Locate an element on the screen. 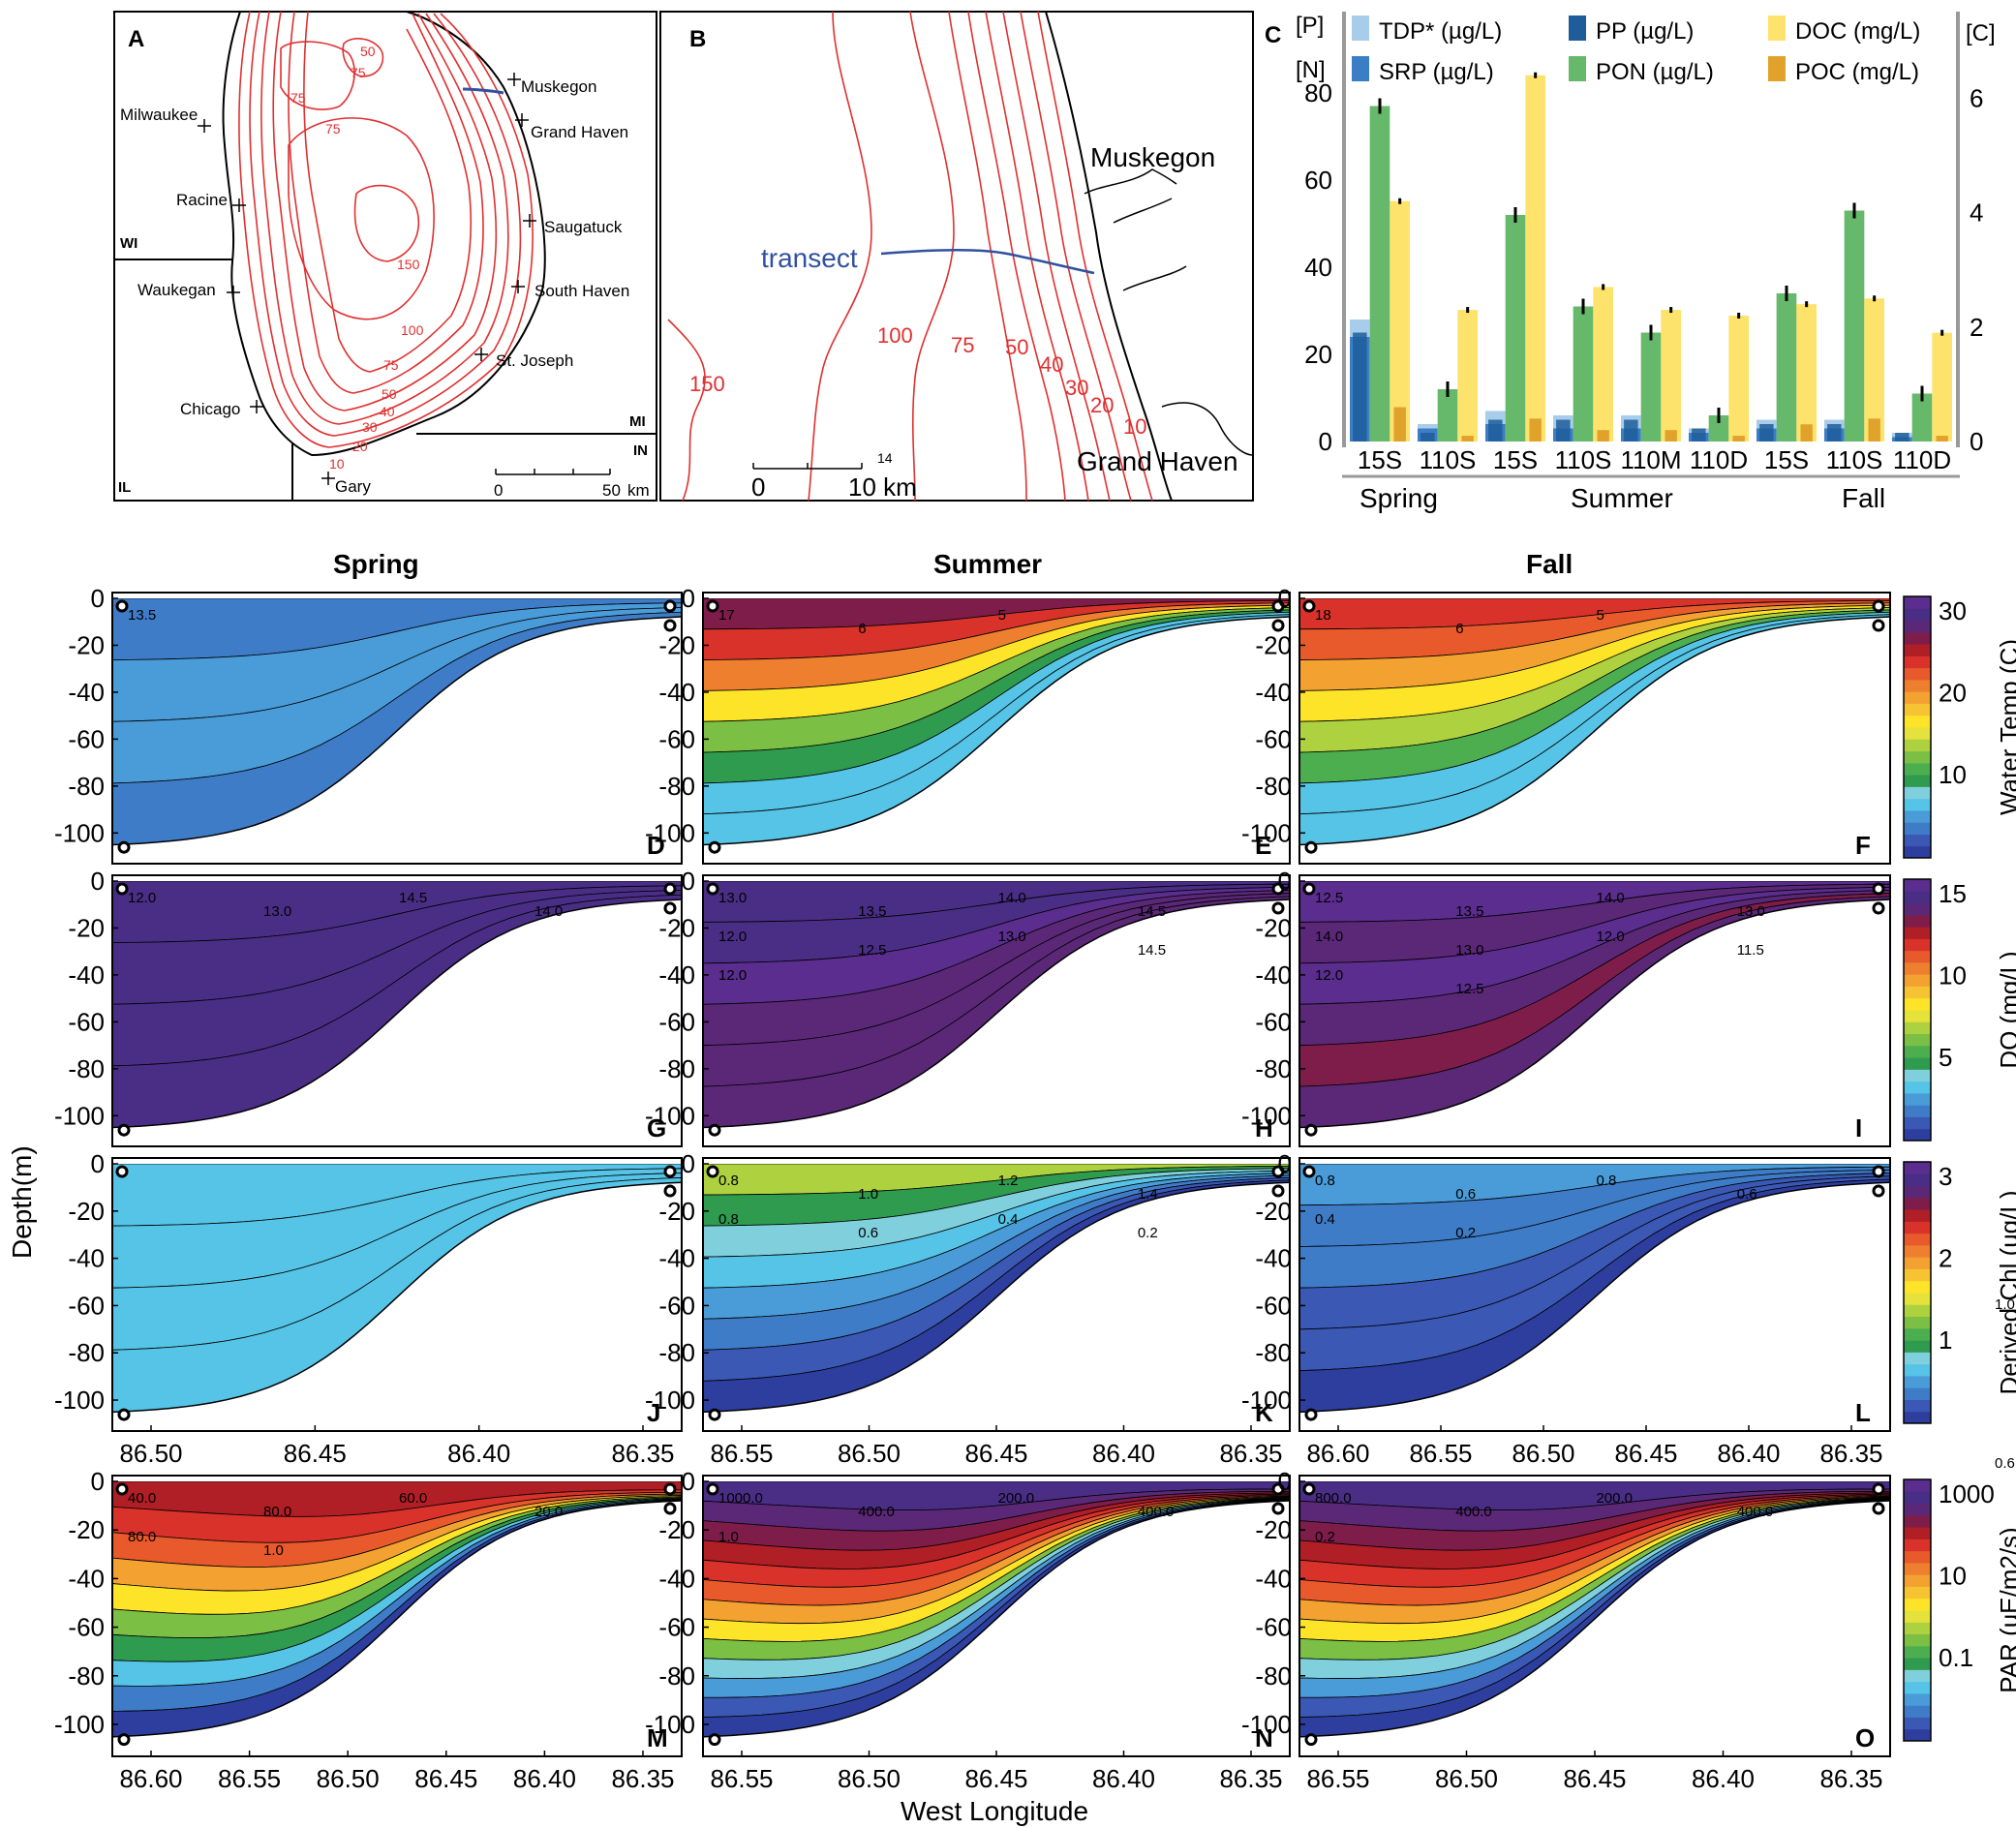  section-panel-F: F 18 6 5 0 -20 -40 -60 -80 -100 is located at coordinates (1566, 724).